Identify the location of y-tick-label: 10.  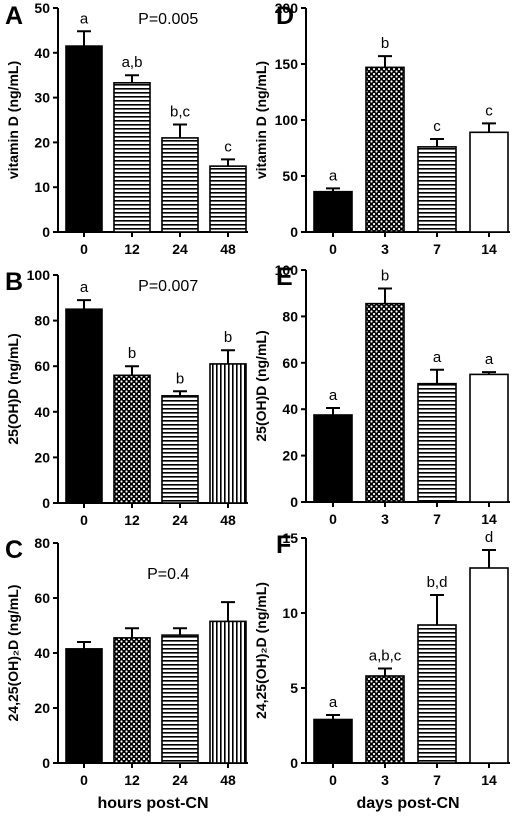
(290, 613).